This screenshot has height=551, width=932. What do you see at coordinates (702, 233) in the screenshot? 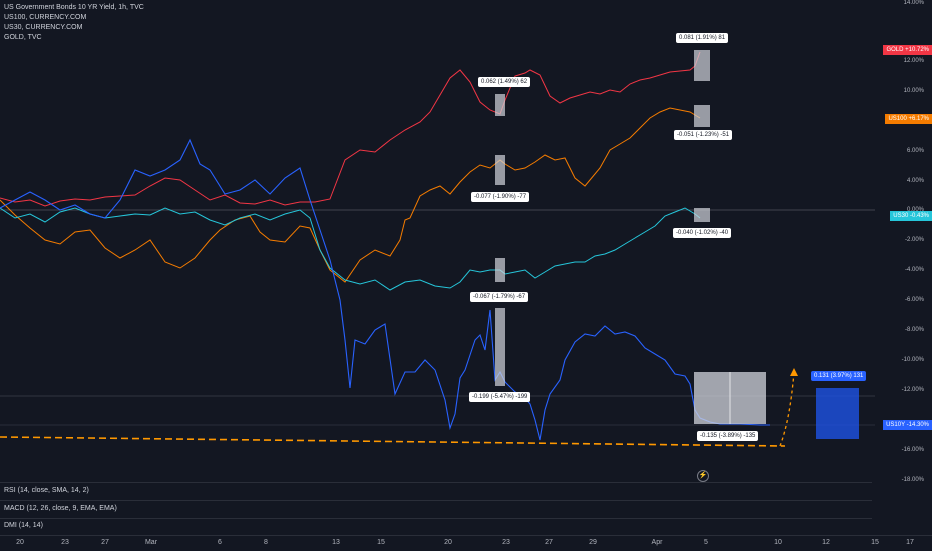
I see `measure-callout: -0.040 (-1.02%) -40` at bounding box center [702, 233].